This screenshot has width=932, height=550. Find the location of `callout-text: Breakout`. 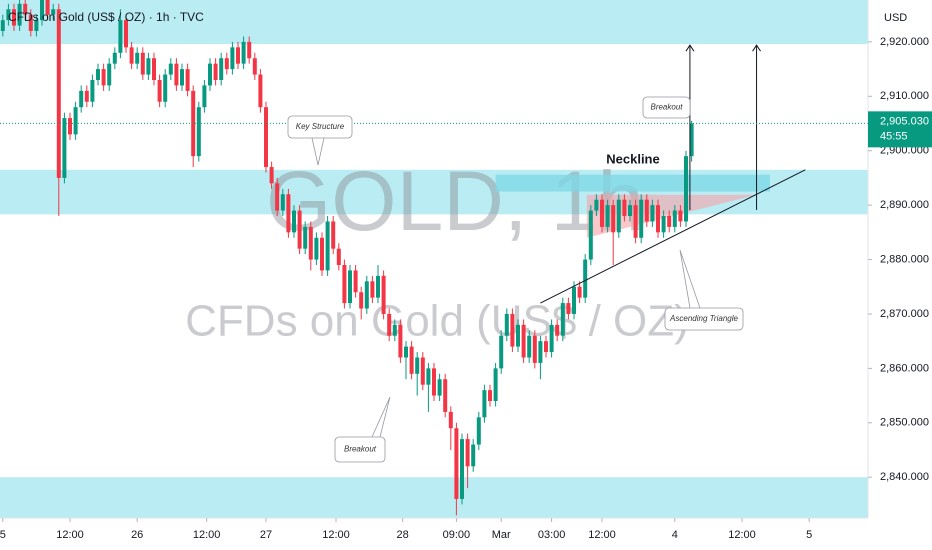

callout-text: Breakout is located at coordinates (360, 449).